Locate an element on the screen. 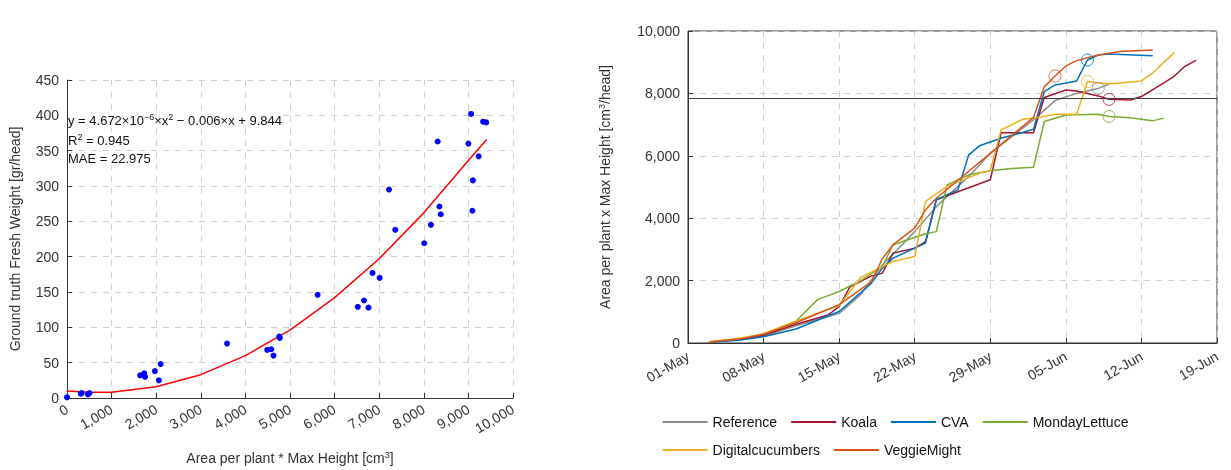 The width and height of the screenshot is (1231, 470). y-tick-label: 6,000 is located at coordinates (662, 155).